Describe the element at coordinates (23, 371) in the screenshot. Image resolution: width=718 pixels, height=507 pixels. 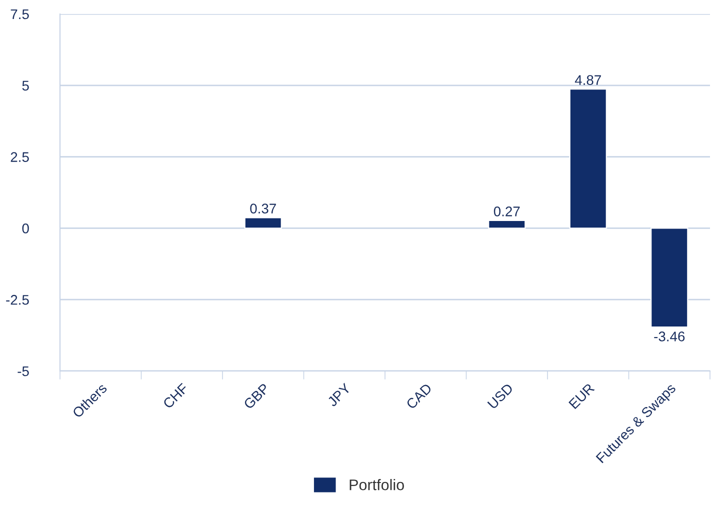
I see `y-tick-label: -5` at that location.